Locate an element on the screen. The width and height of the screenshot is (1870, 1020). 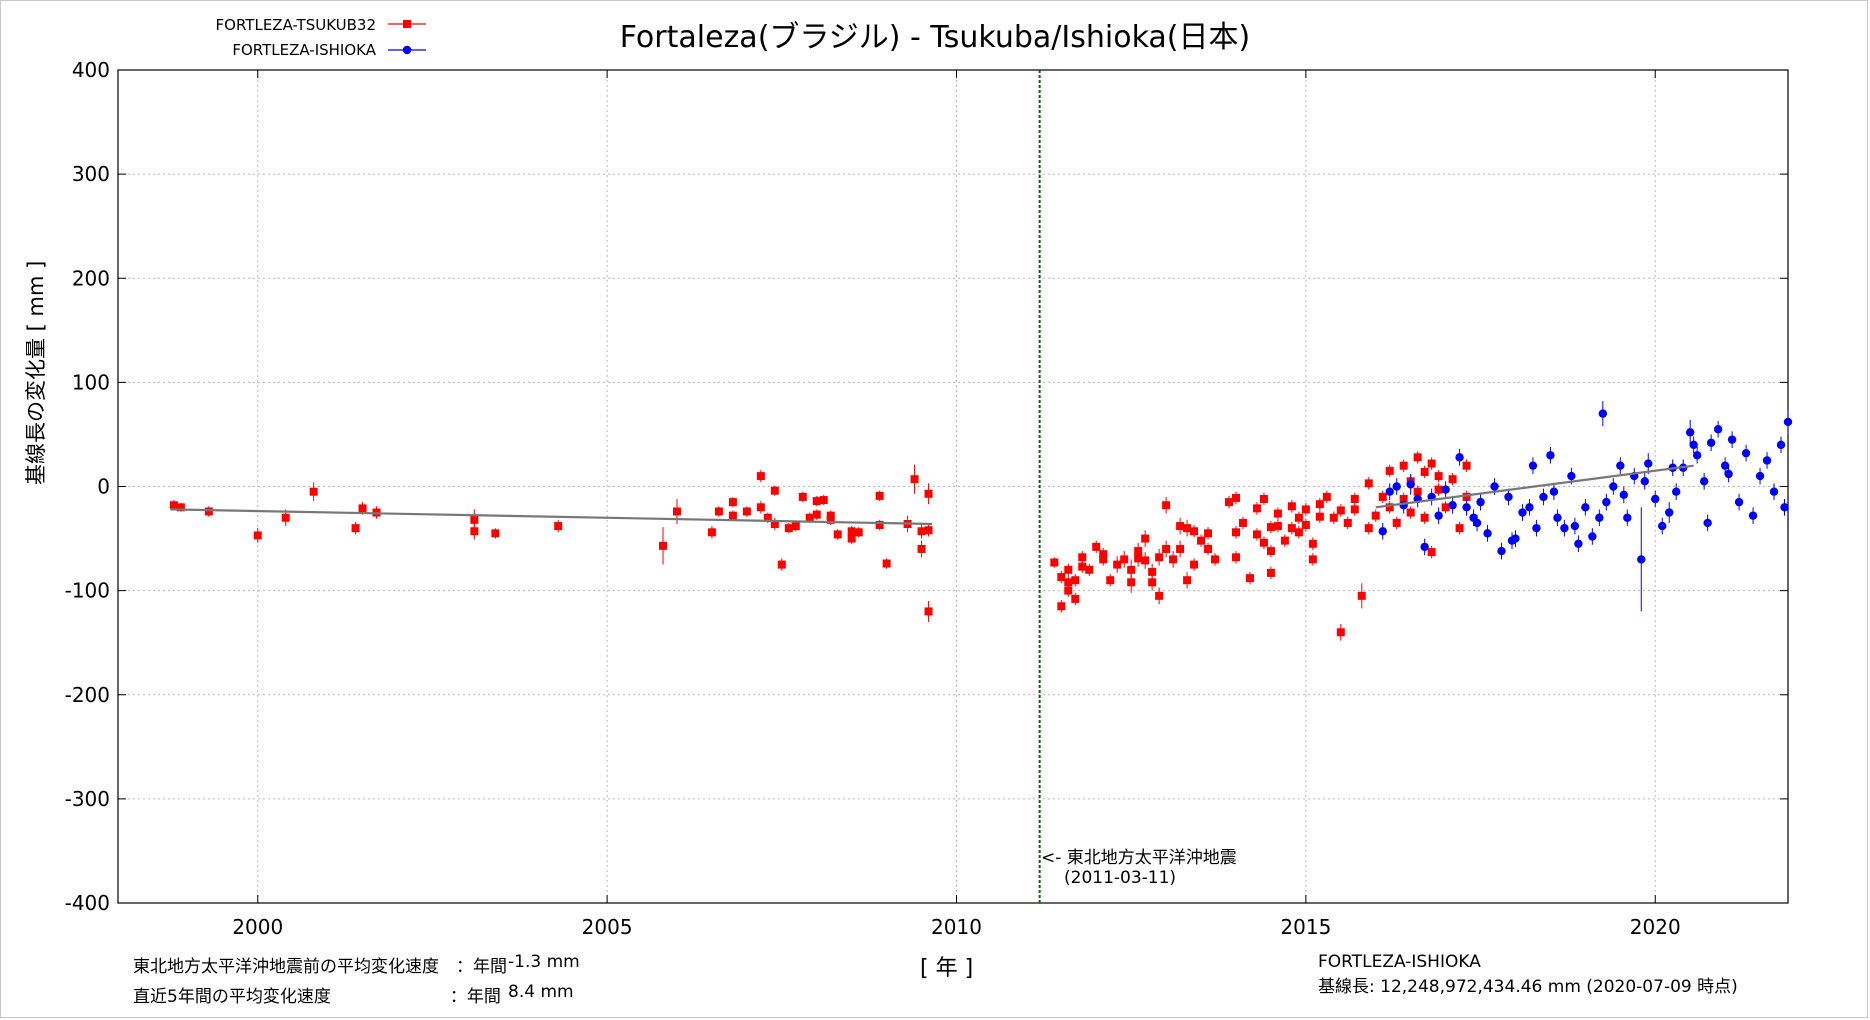
y-tick-label-3: -100 is located at coordinates (87, 591).